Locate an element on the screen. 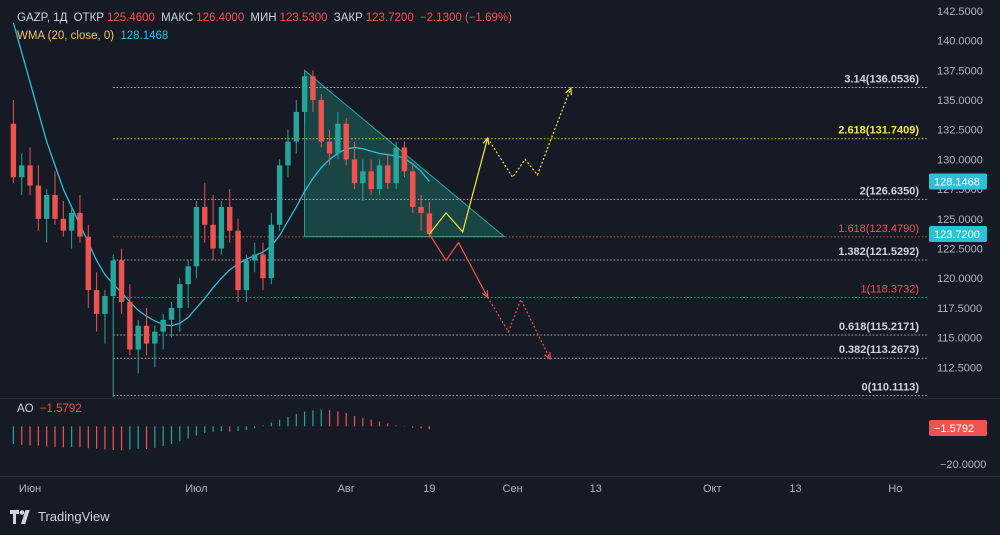  time-axis-tick: Авг is located at coordinates (346, 489).